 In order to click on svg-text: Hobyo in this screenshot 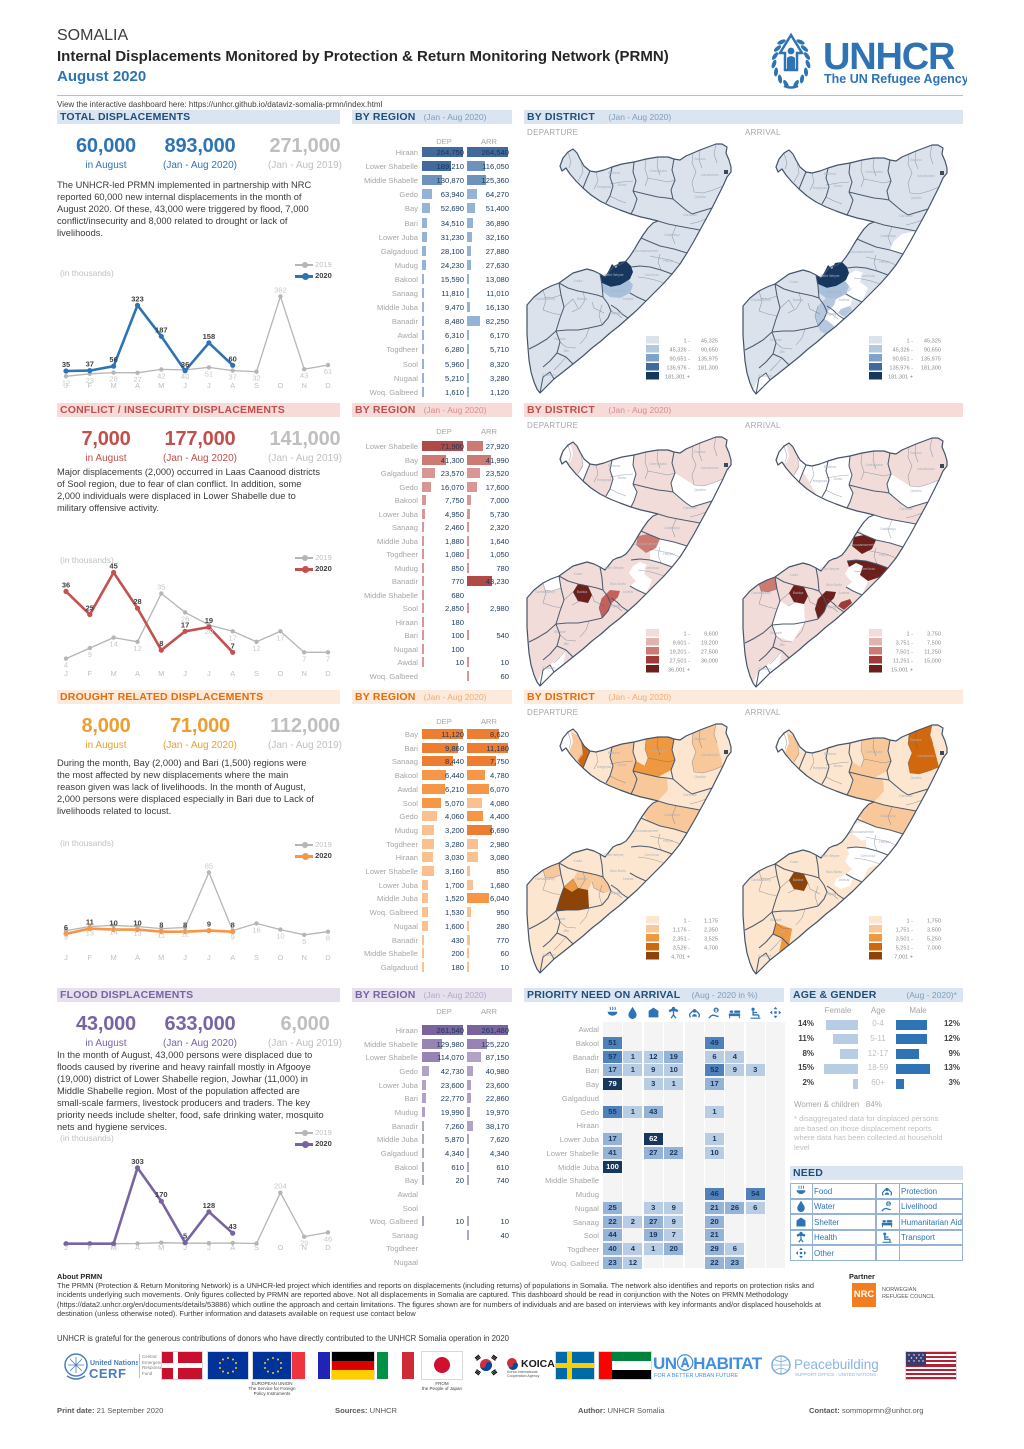, I will do `click(668, 841)`.